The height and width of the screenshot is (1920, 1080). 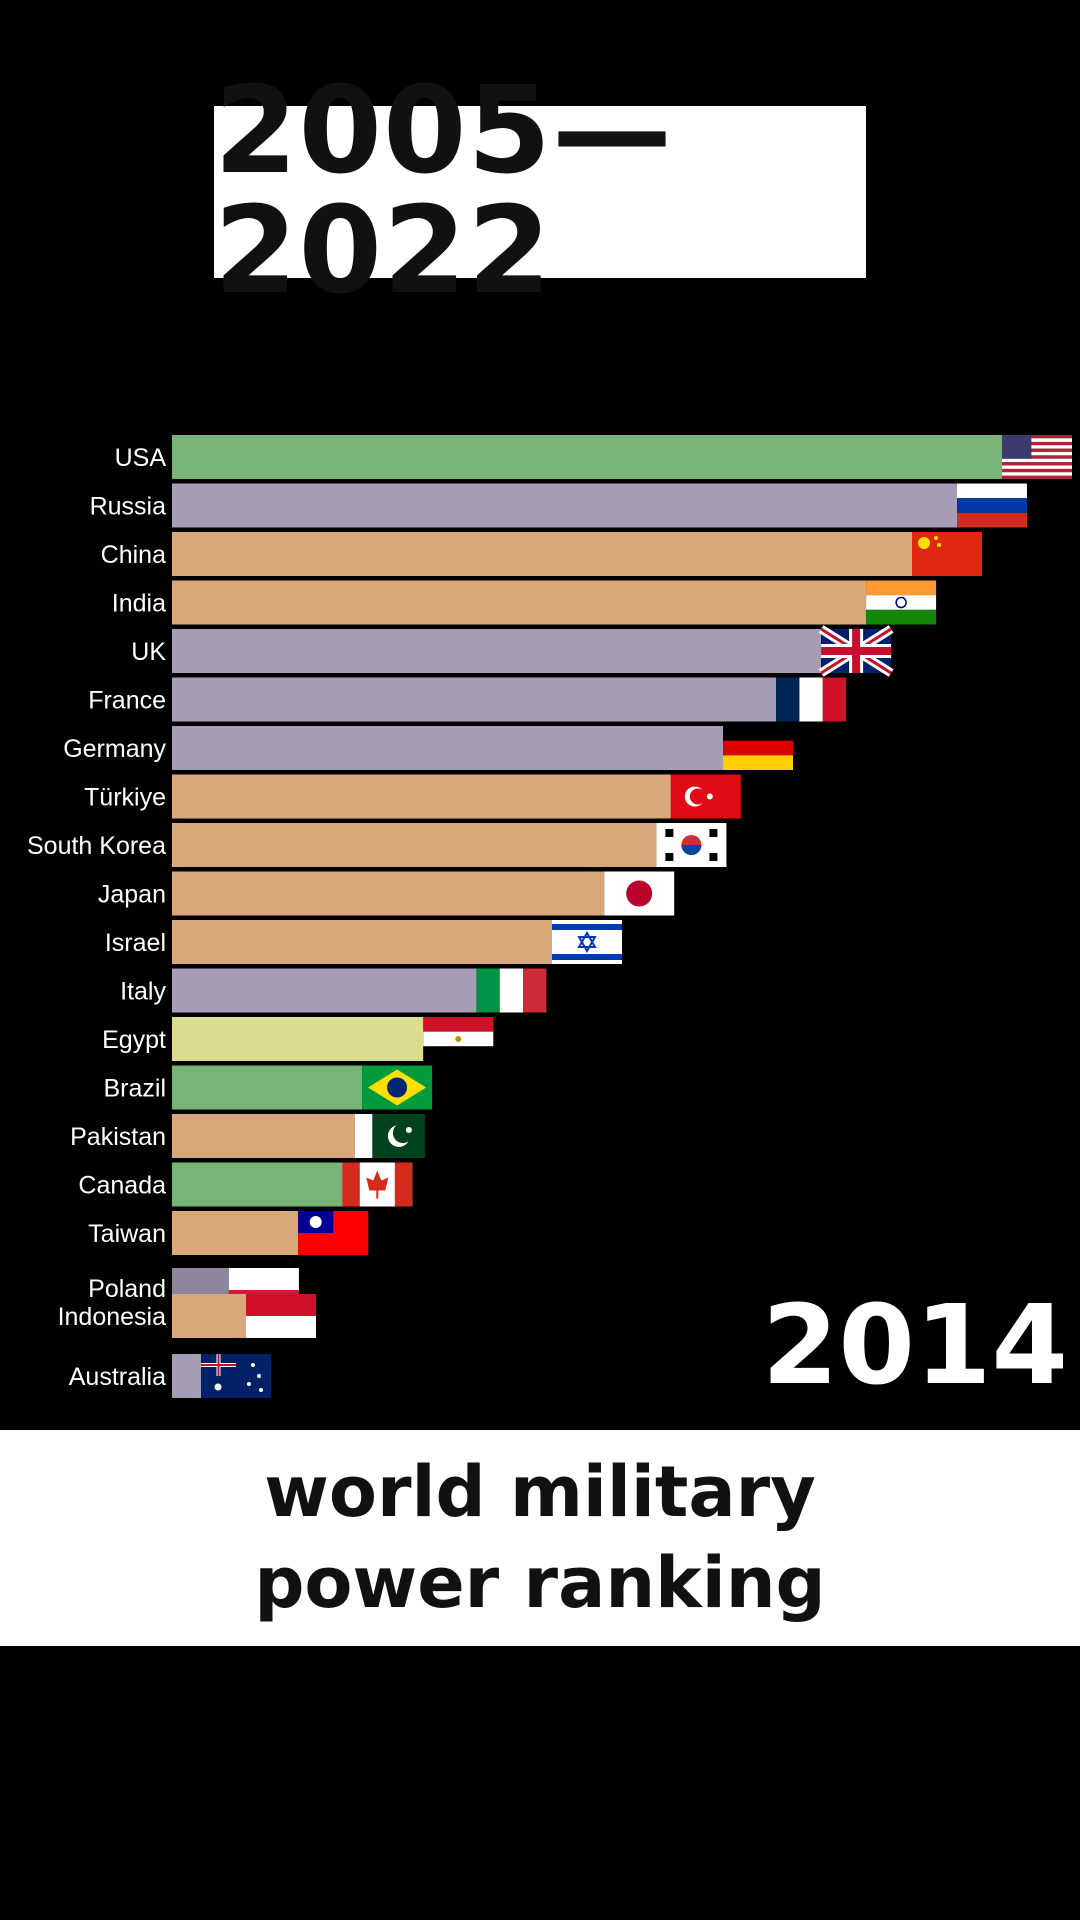 I want to click on germany-flag-icon, so click(x=758, y=748).